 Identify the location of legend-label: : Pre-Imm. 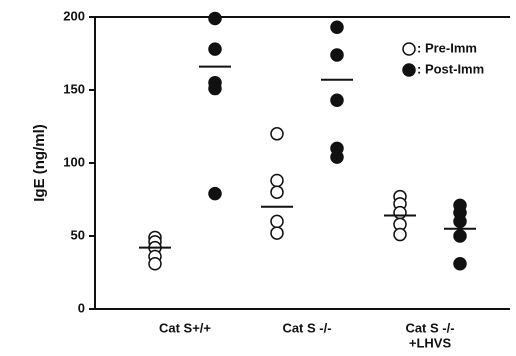
(447, 47).